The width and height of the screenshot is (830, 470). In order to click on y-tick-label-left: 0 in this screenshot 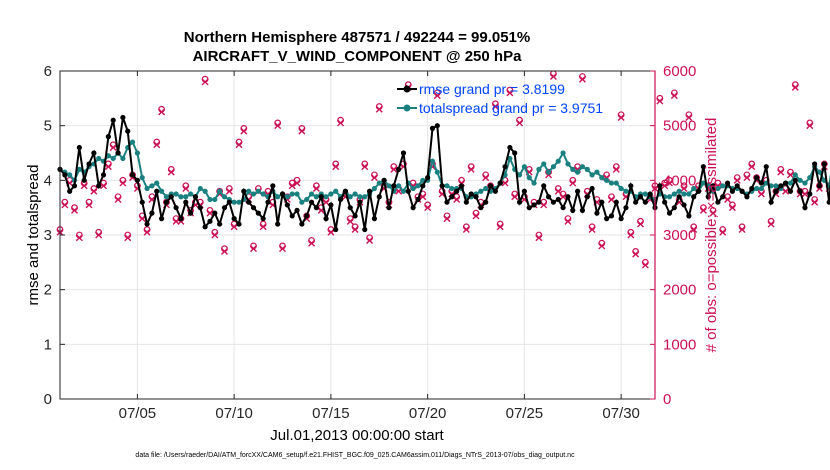, I will do `click(48, 399)`.